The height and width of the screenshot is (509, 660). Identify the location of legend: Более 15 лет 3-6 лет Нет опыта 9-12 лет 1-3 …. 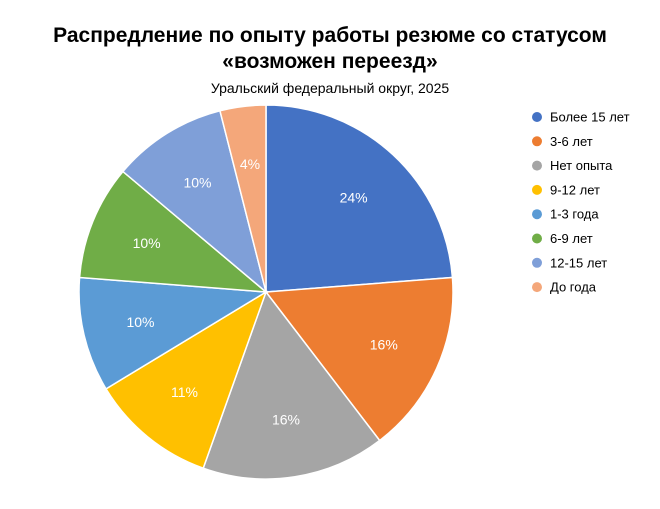
(581, 202).